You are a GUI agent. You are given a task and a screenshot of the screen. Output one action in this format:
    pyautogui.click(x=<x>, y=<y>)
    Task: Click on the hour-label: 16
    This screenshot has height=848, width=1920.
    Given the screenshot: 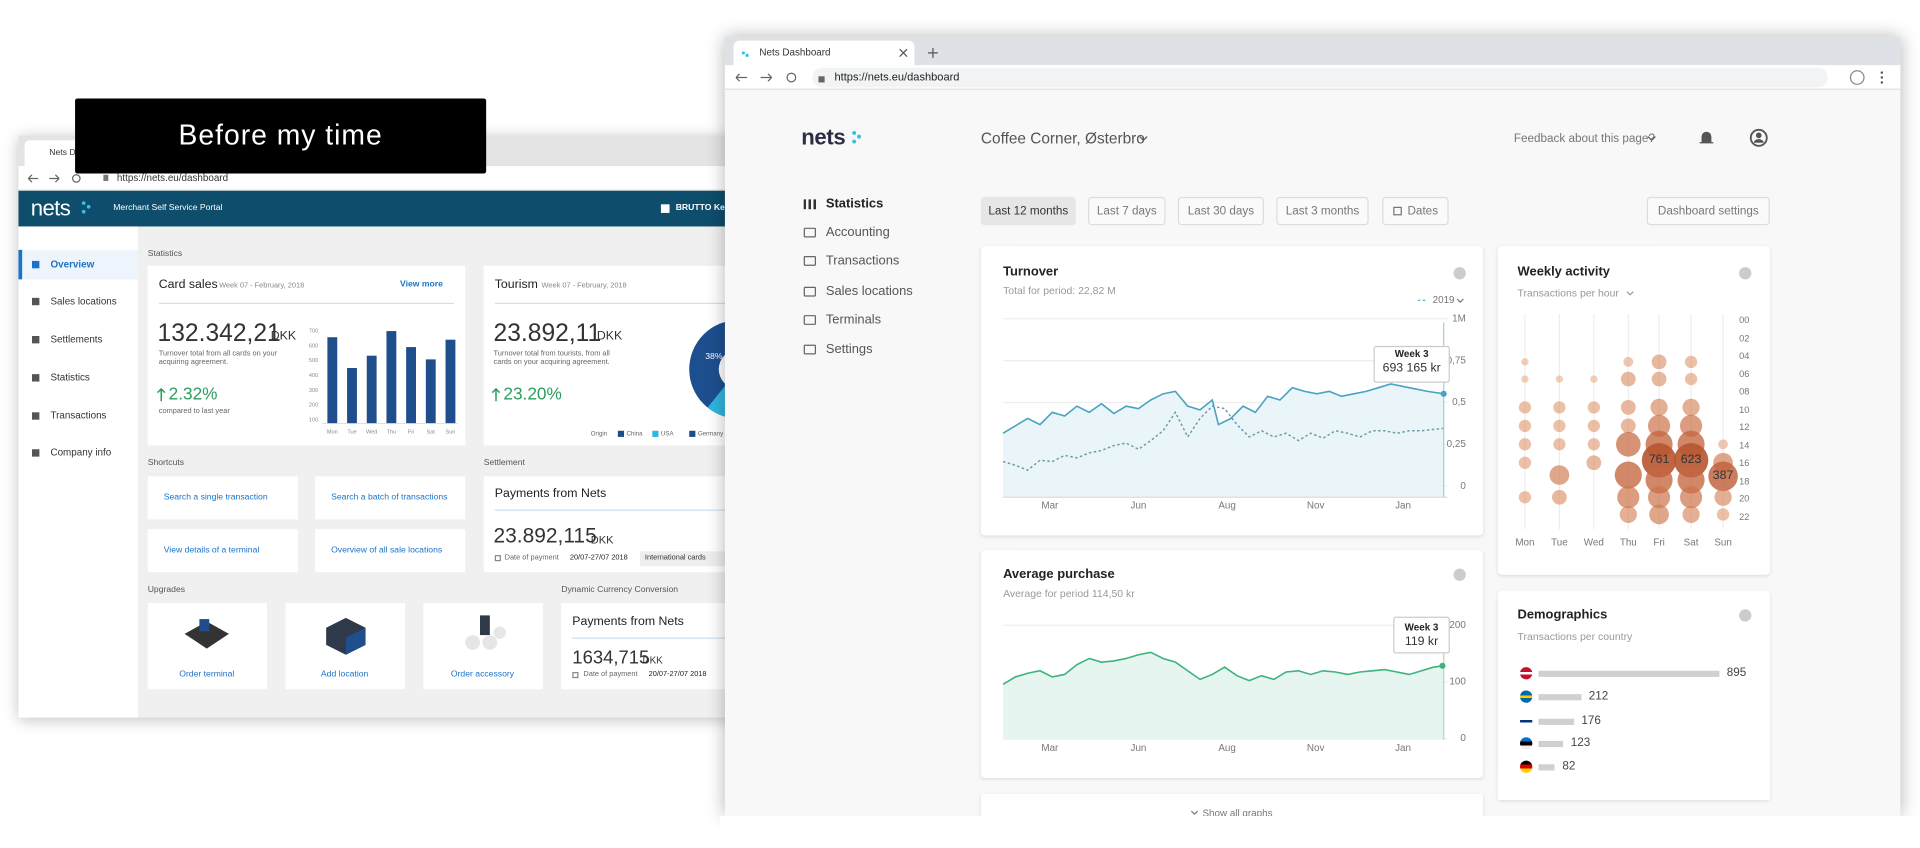 What is the action you would take?
    pyautogui.click(x=1744, y=463)
    